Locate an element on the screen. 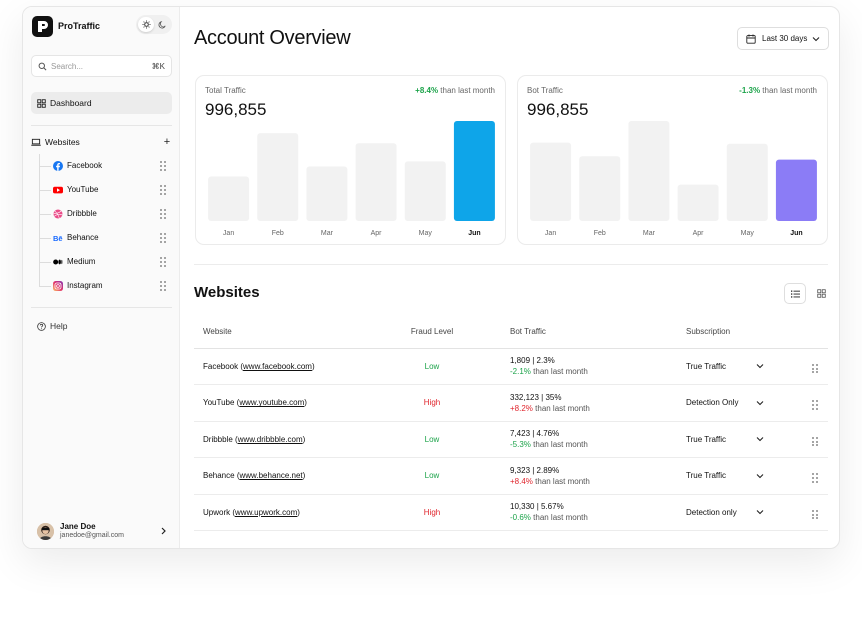  sidebar-item-behance: Bē Behance is located at coordinates (101, 238).